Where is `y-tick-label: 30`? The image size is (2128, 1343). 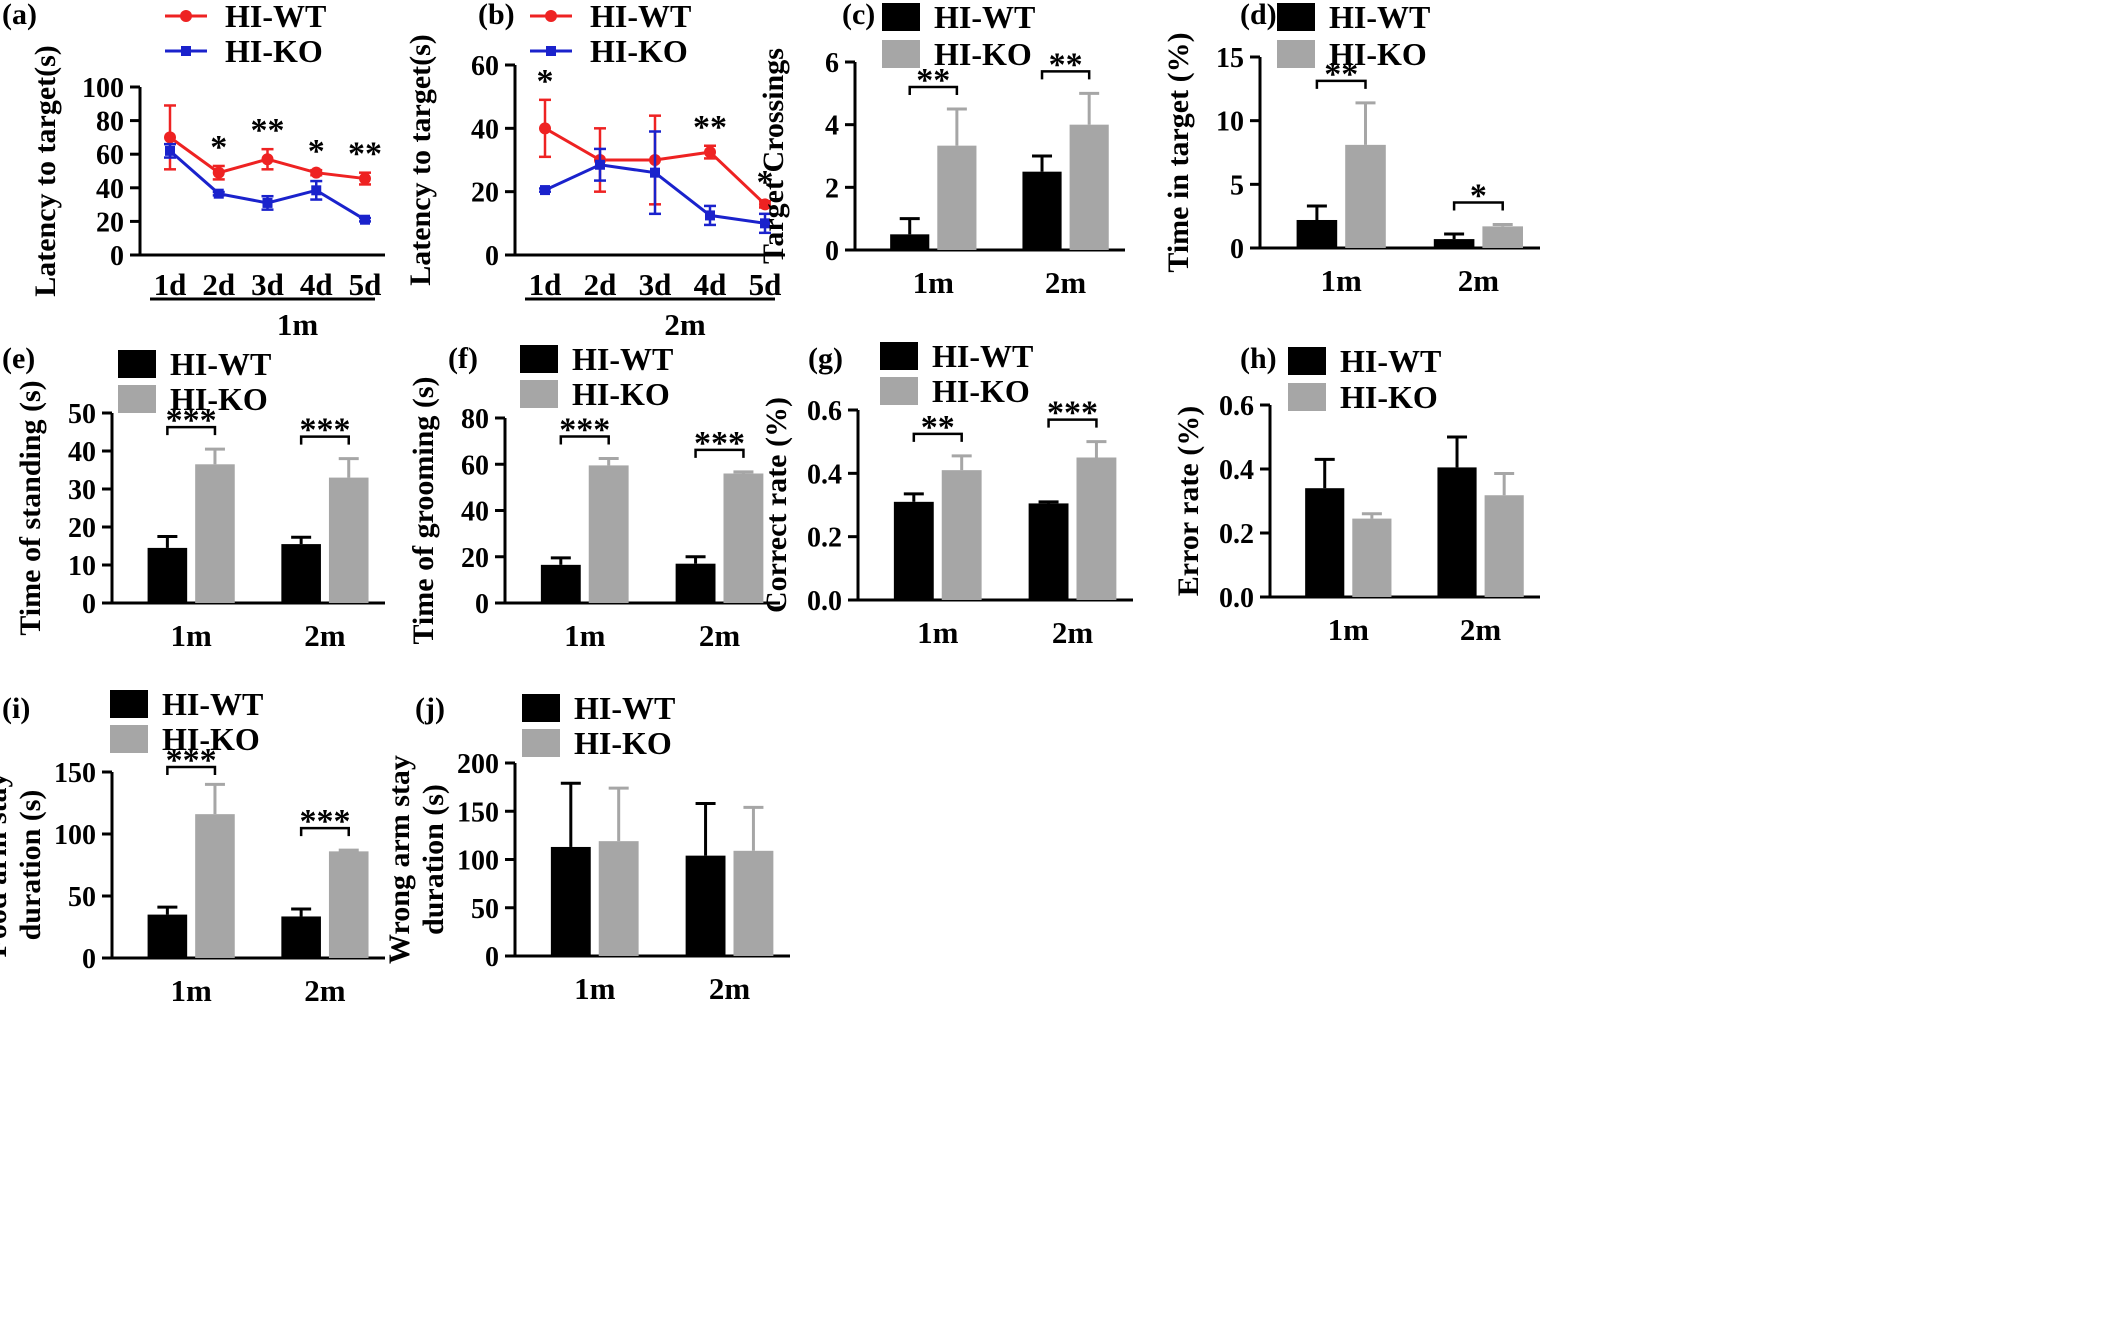 y-tick-label: 30 is located at coordinates (82, 490).